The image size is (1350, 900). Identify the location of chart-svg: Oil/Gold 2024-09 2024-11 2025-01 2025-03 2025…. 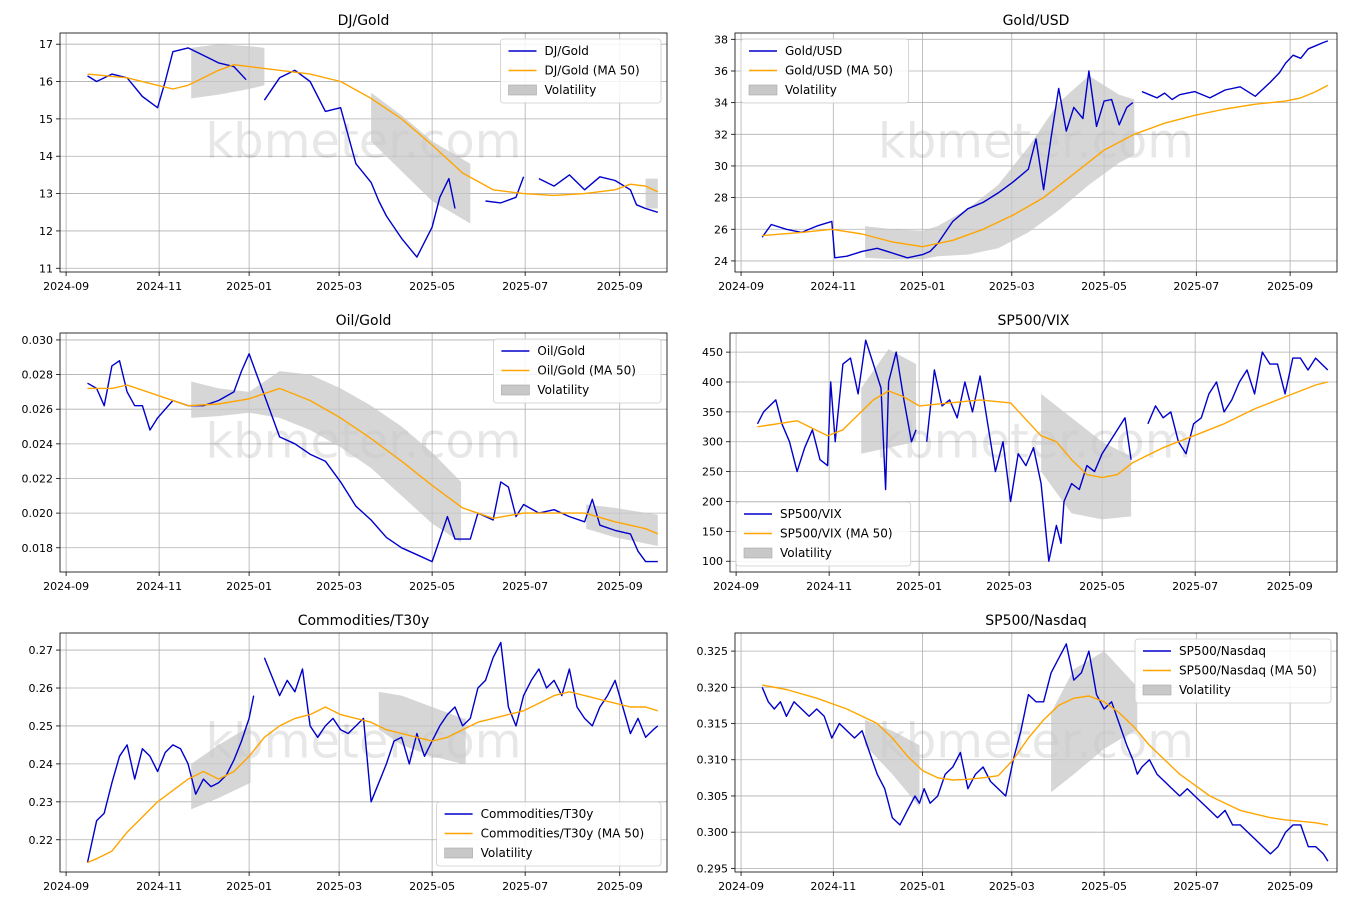
(345, 453).